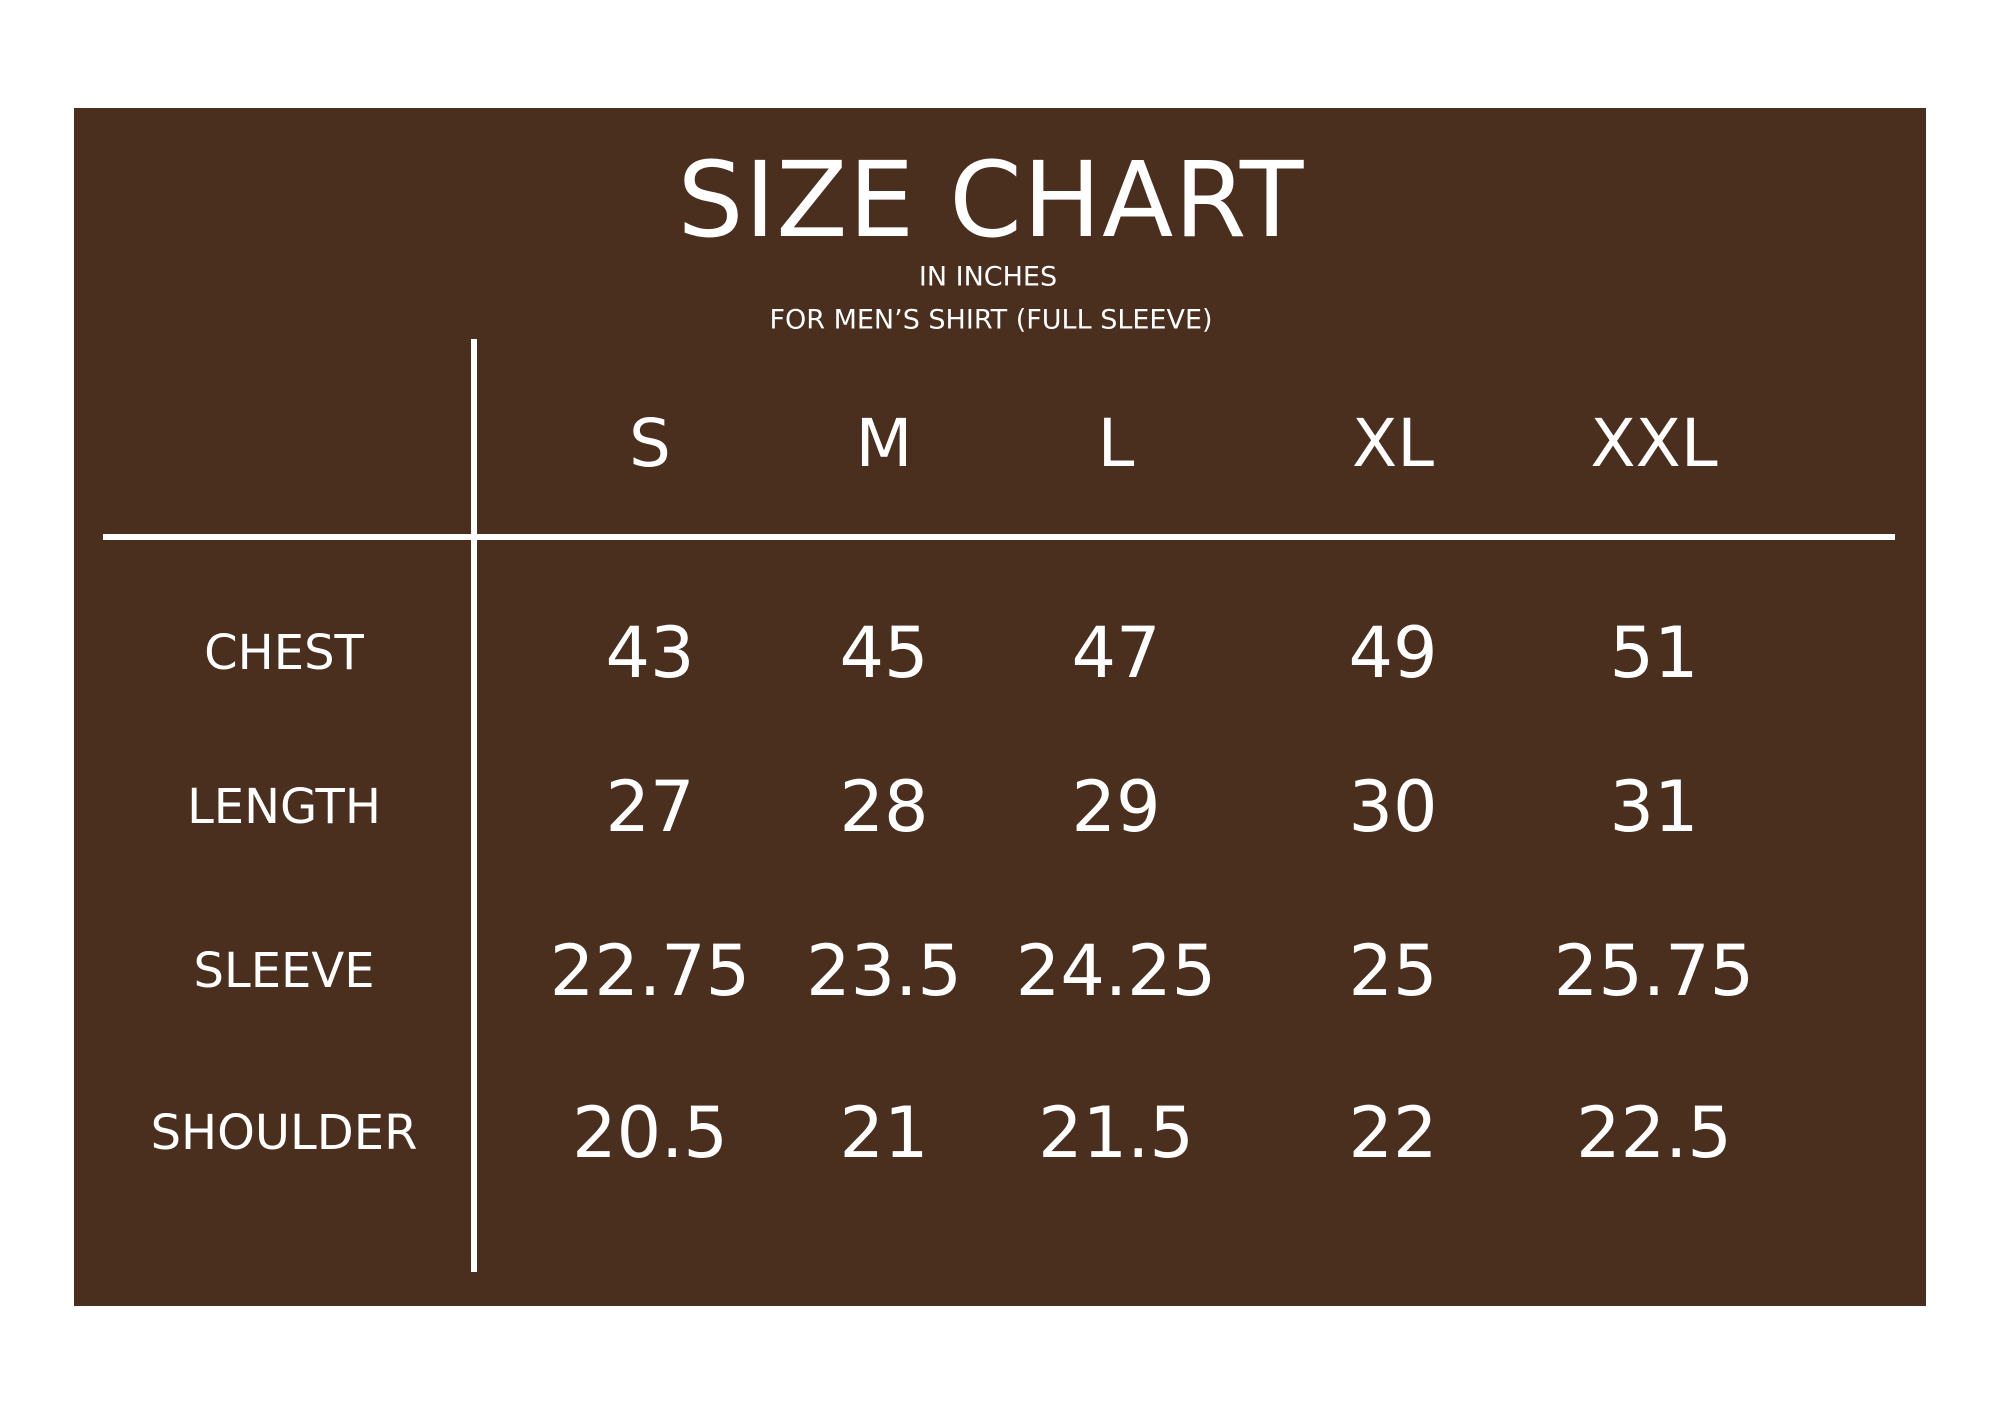 The width and height of the screenshot is (2000, 1414). I want to click on column-header-xl: XL, so click(1393, 443).